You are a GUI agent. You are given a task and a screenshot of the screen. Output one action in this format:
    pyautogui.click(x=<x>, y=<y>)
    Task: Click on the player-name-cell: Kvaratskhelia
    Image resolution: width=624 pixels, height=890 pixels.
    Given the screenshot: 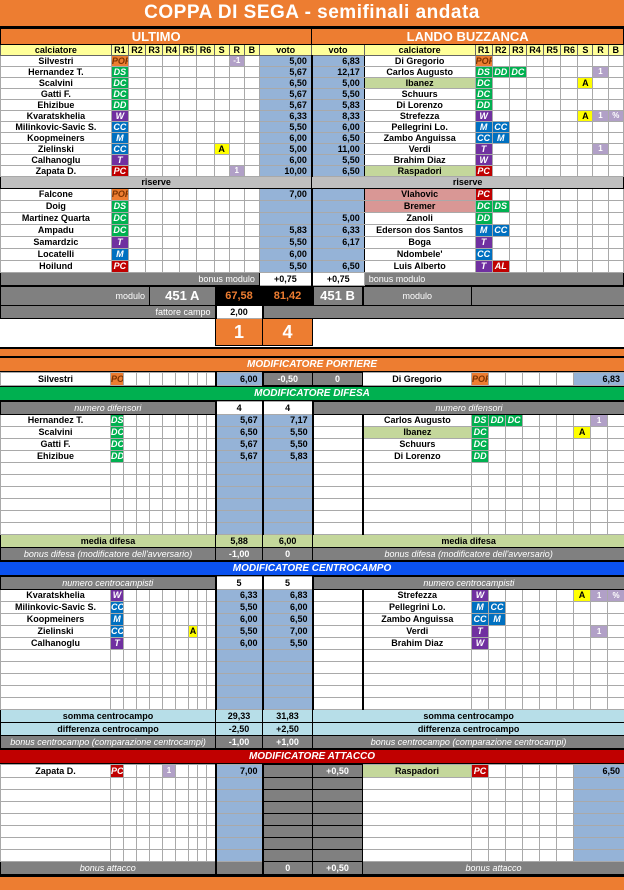 What is the action you would take?
    pyautogui.click(x=56, y=596)
    